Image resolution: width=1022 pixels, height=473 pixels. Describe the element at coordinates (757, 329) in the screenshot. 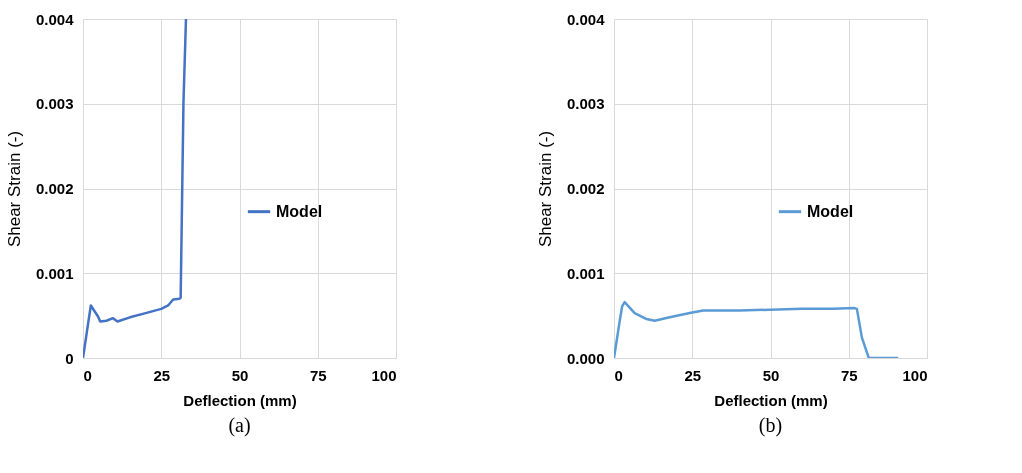

I see `line-series` at that location.